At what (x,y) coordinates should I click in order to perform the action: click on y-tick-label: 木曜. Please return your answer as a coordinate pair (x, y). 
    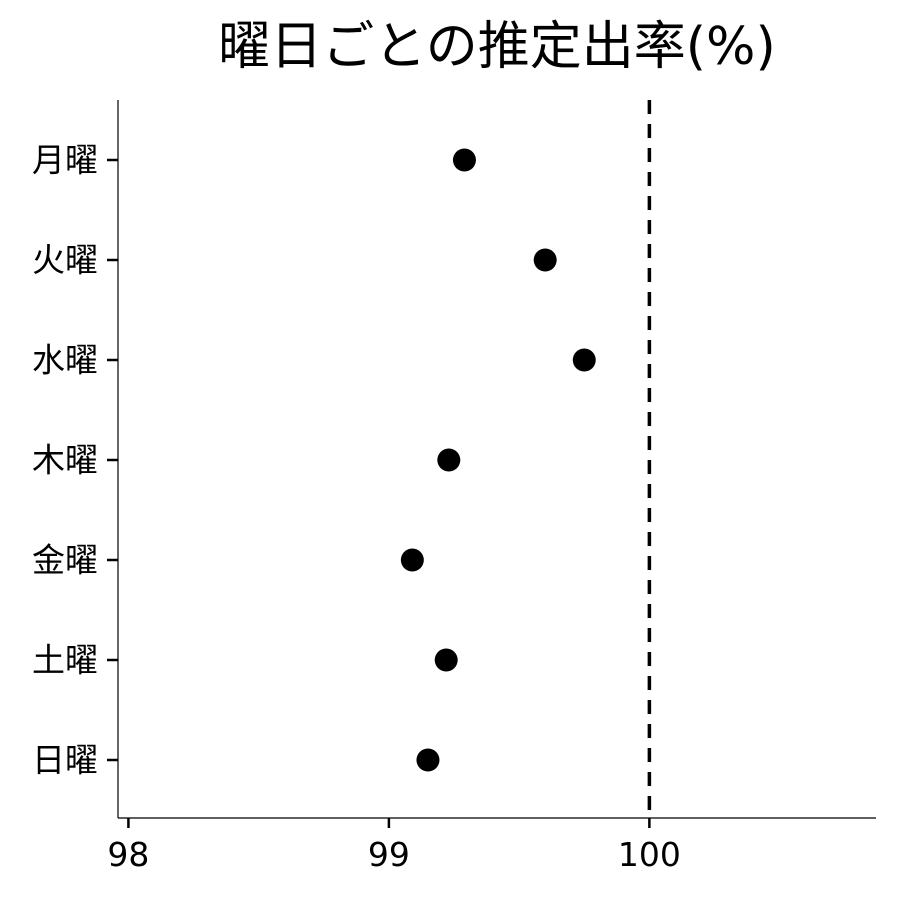
    Looking at the image, I should click on (65, 460).